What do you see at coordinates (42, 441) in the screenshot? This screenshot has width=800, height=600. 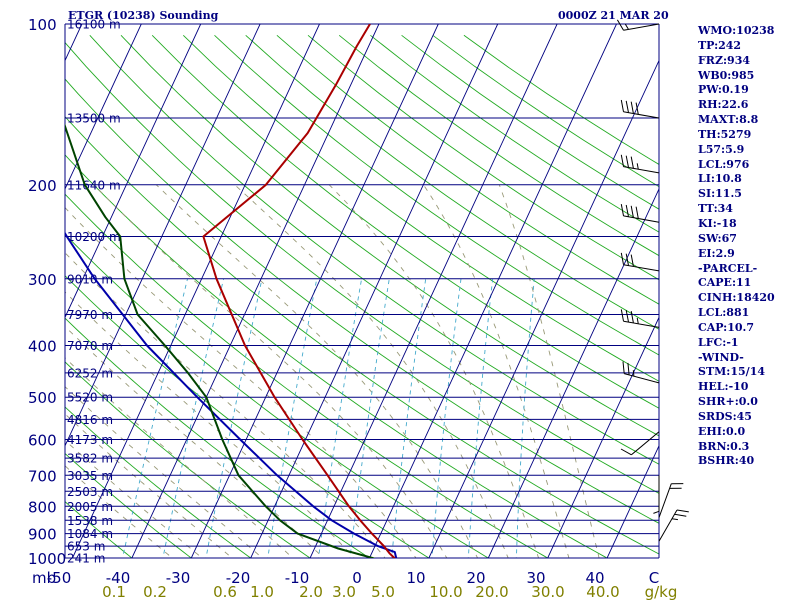 I see `pressure-tick-label: 600` at bounding box center [42, 441].